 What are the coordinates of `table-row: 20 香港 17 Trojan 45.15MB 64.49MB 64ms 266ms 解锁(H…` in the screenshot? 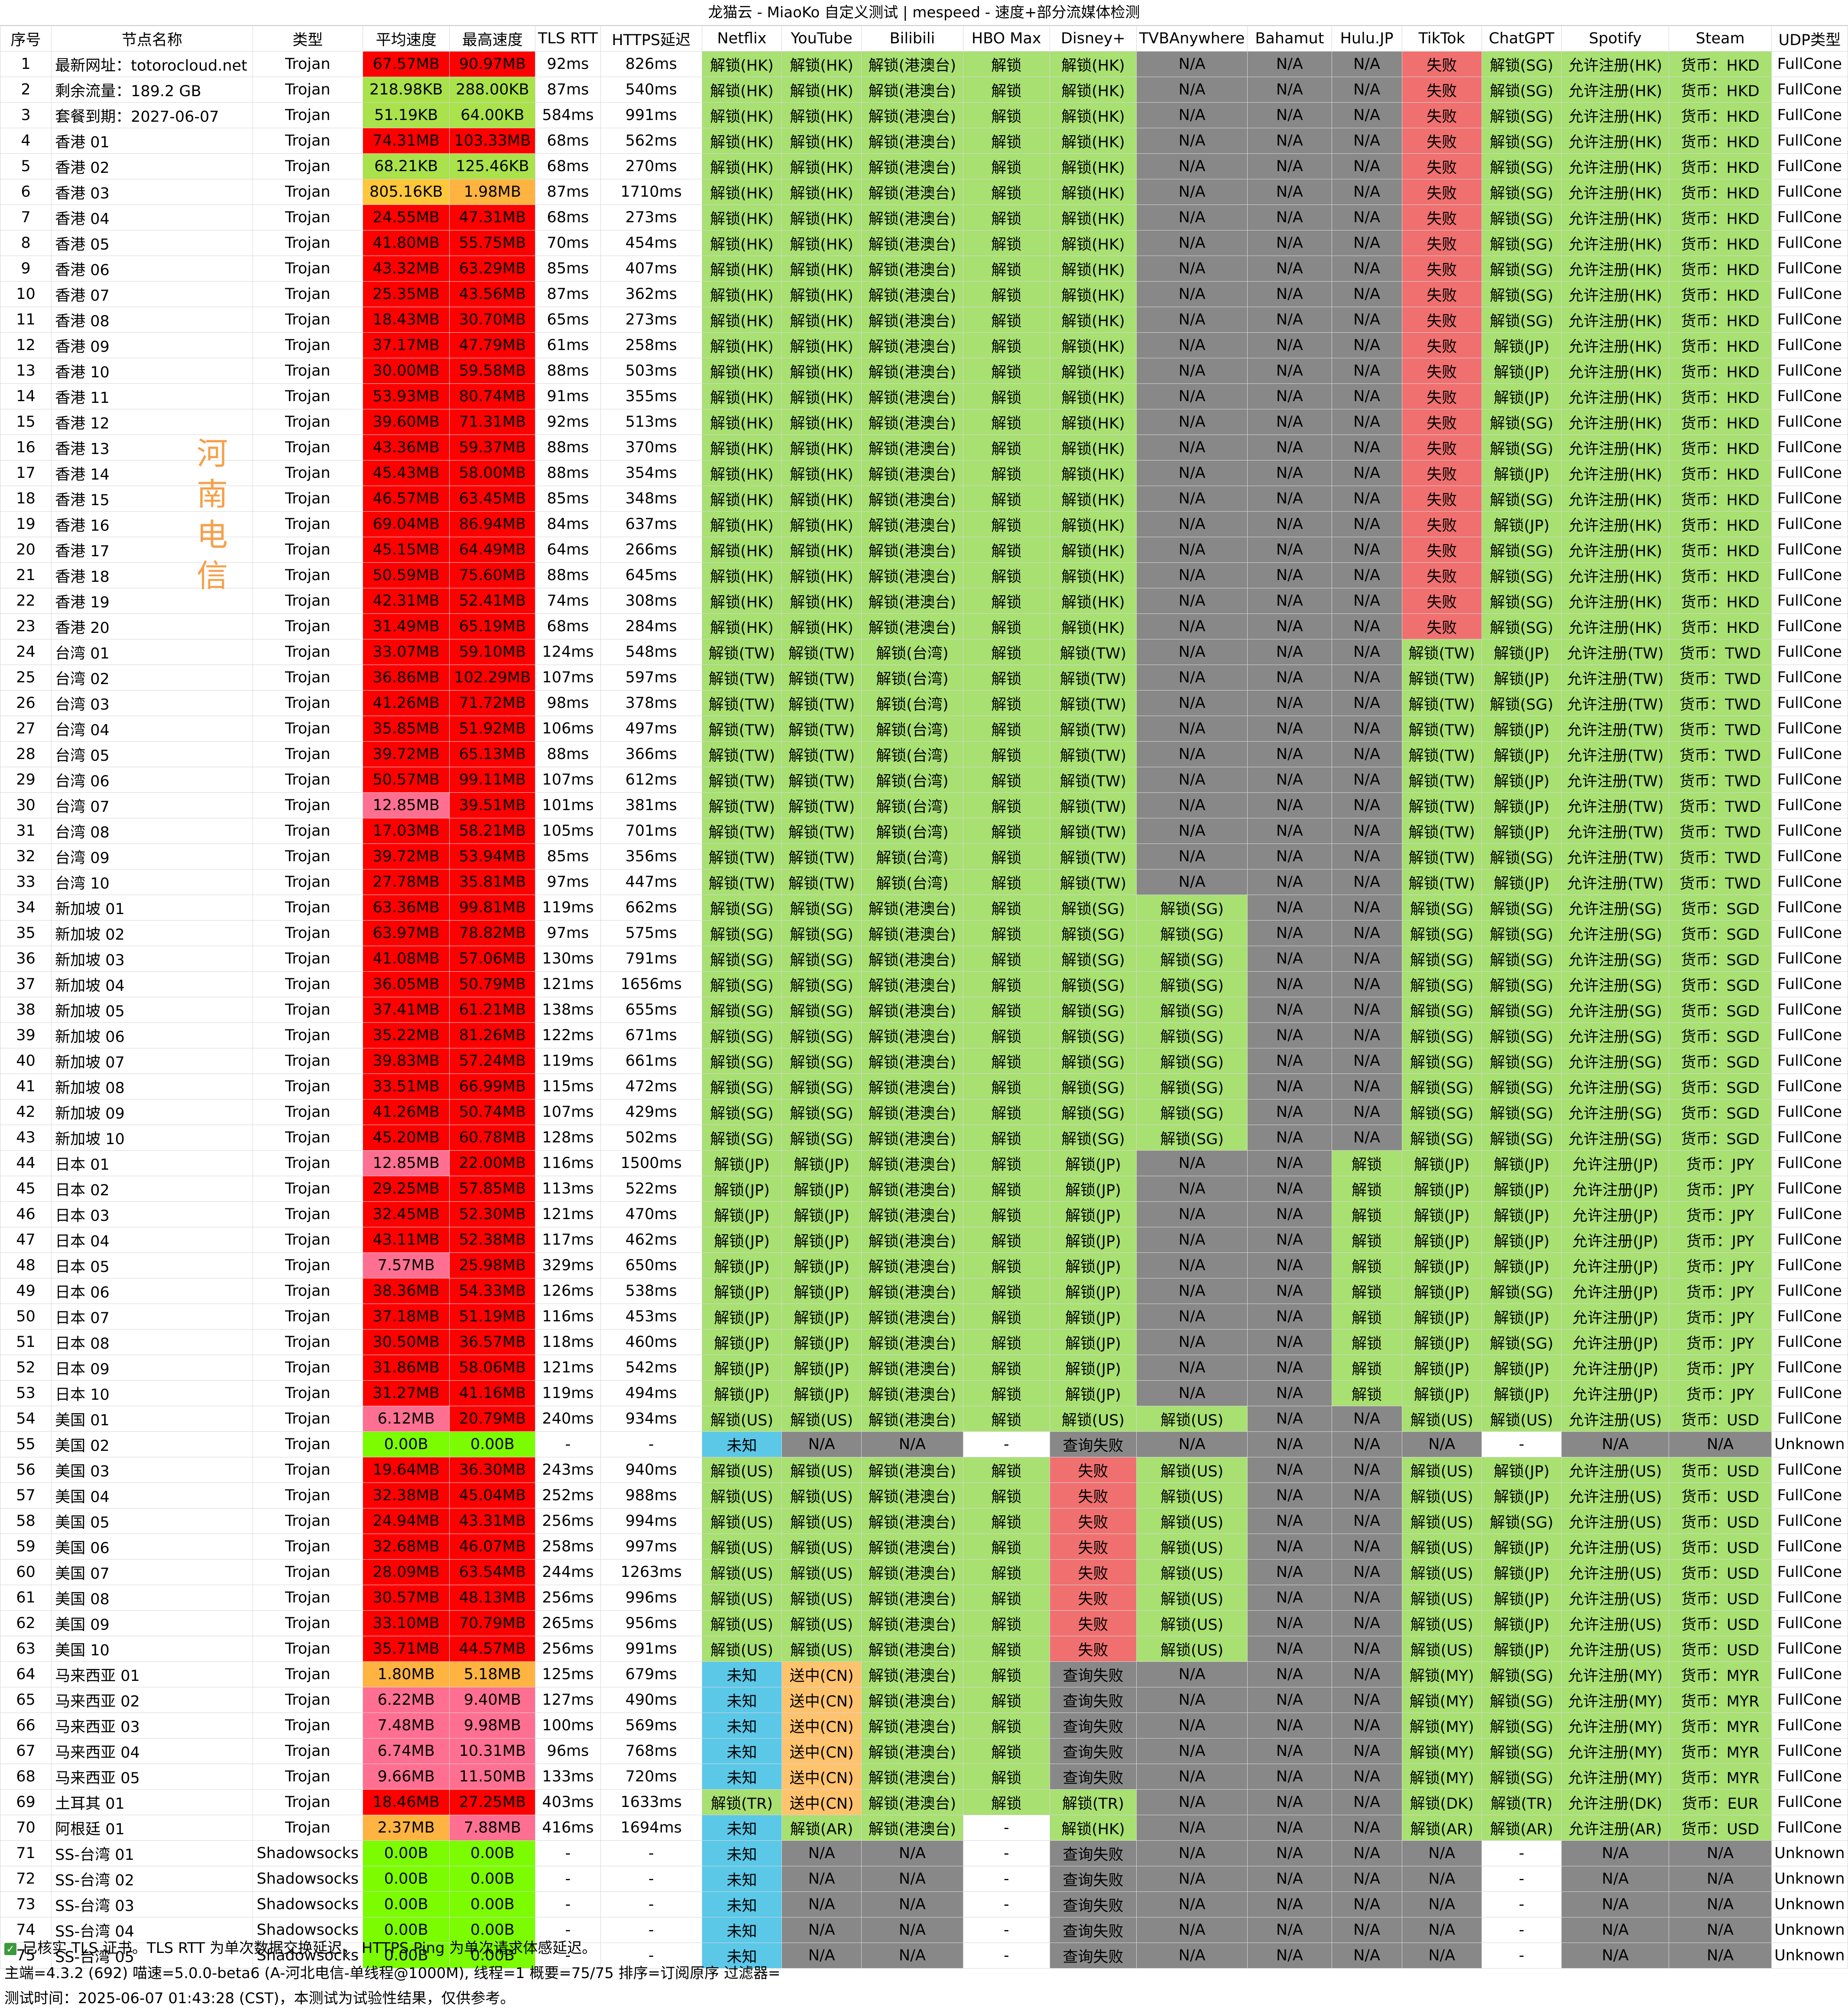 It's located at (924, 550).